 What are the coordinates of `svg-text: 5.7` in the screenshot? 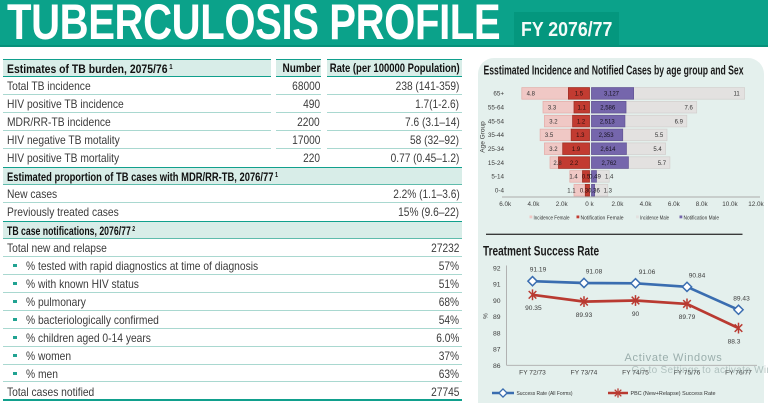 It's located at (662, 164).